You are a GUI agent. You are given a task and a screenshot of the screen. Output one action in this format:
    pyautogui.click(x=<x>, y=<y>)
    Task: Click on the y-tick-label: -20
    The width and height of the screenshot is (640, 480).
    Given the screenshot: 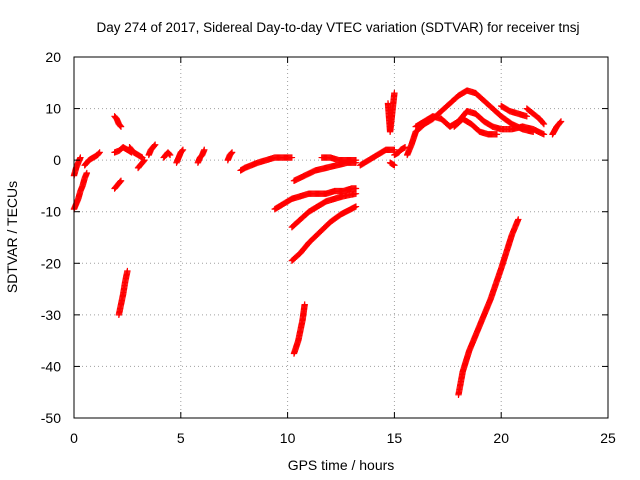 What is the action you would take?
    pyautogui.click(x=51, y=263)
    